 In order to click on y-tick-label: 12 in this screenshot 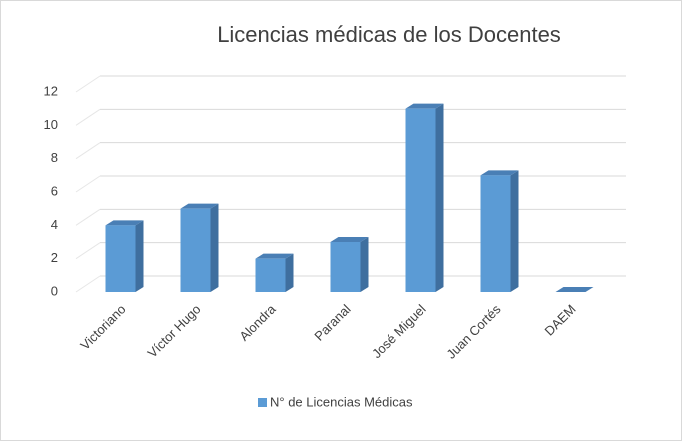, I will do `click(51, 90)`.